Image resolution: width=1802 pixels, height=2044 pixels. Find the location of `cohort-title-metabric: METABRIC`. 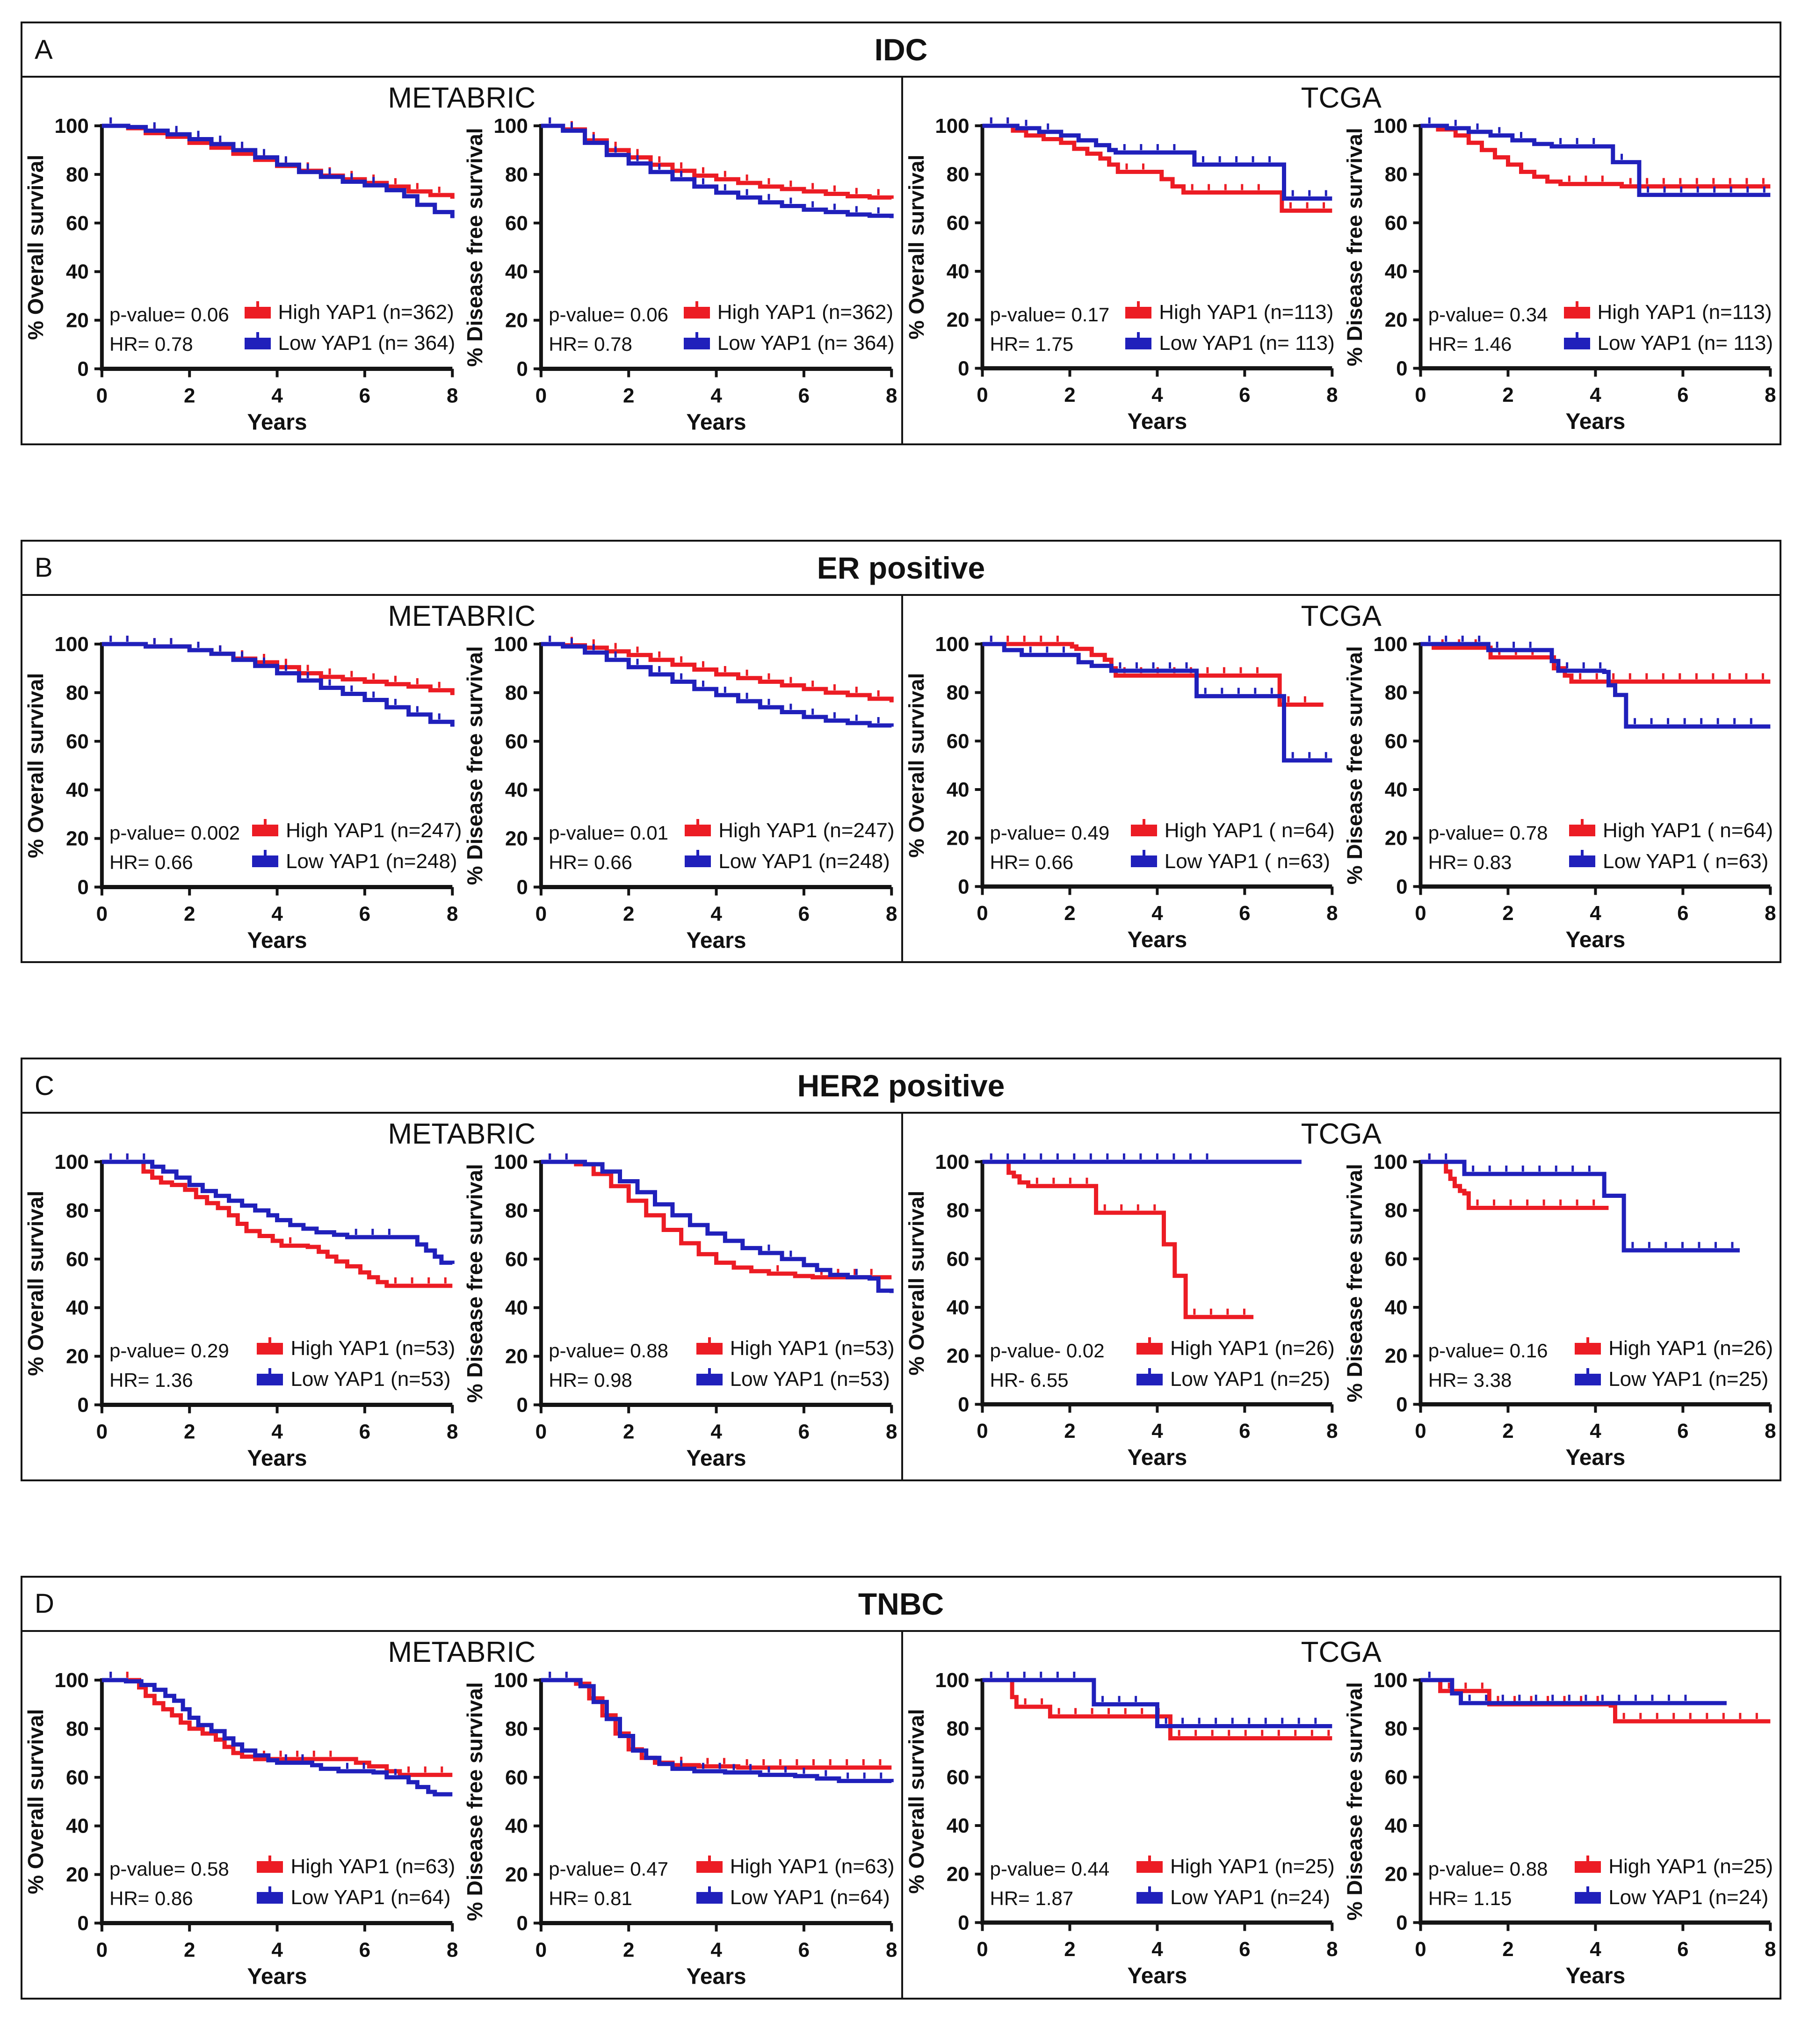

cohort-title-metabric: METABRIC is located at coordinates (462, 616).